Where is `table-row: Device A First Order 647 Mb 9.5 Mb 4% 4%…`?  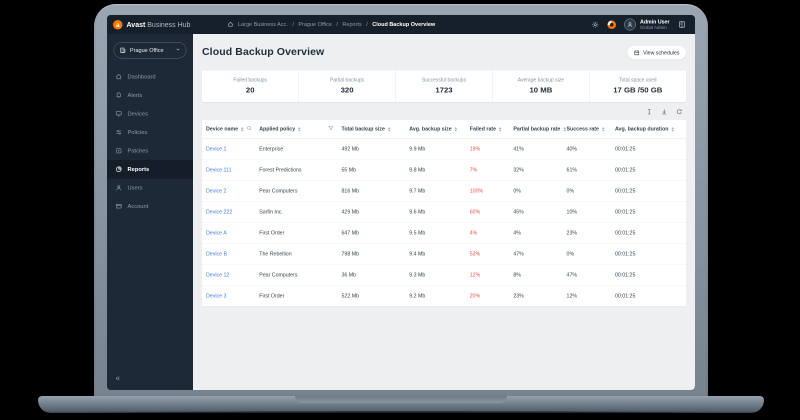
table-row: Device A First Order 647 Mb 9.5 Mb 4% 4%… is located at coordinates (444, 233).